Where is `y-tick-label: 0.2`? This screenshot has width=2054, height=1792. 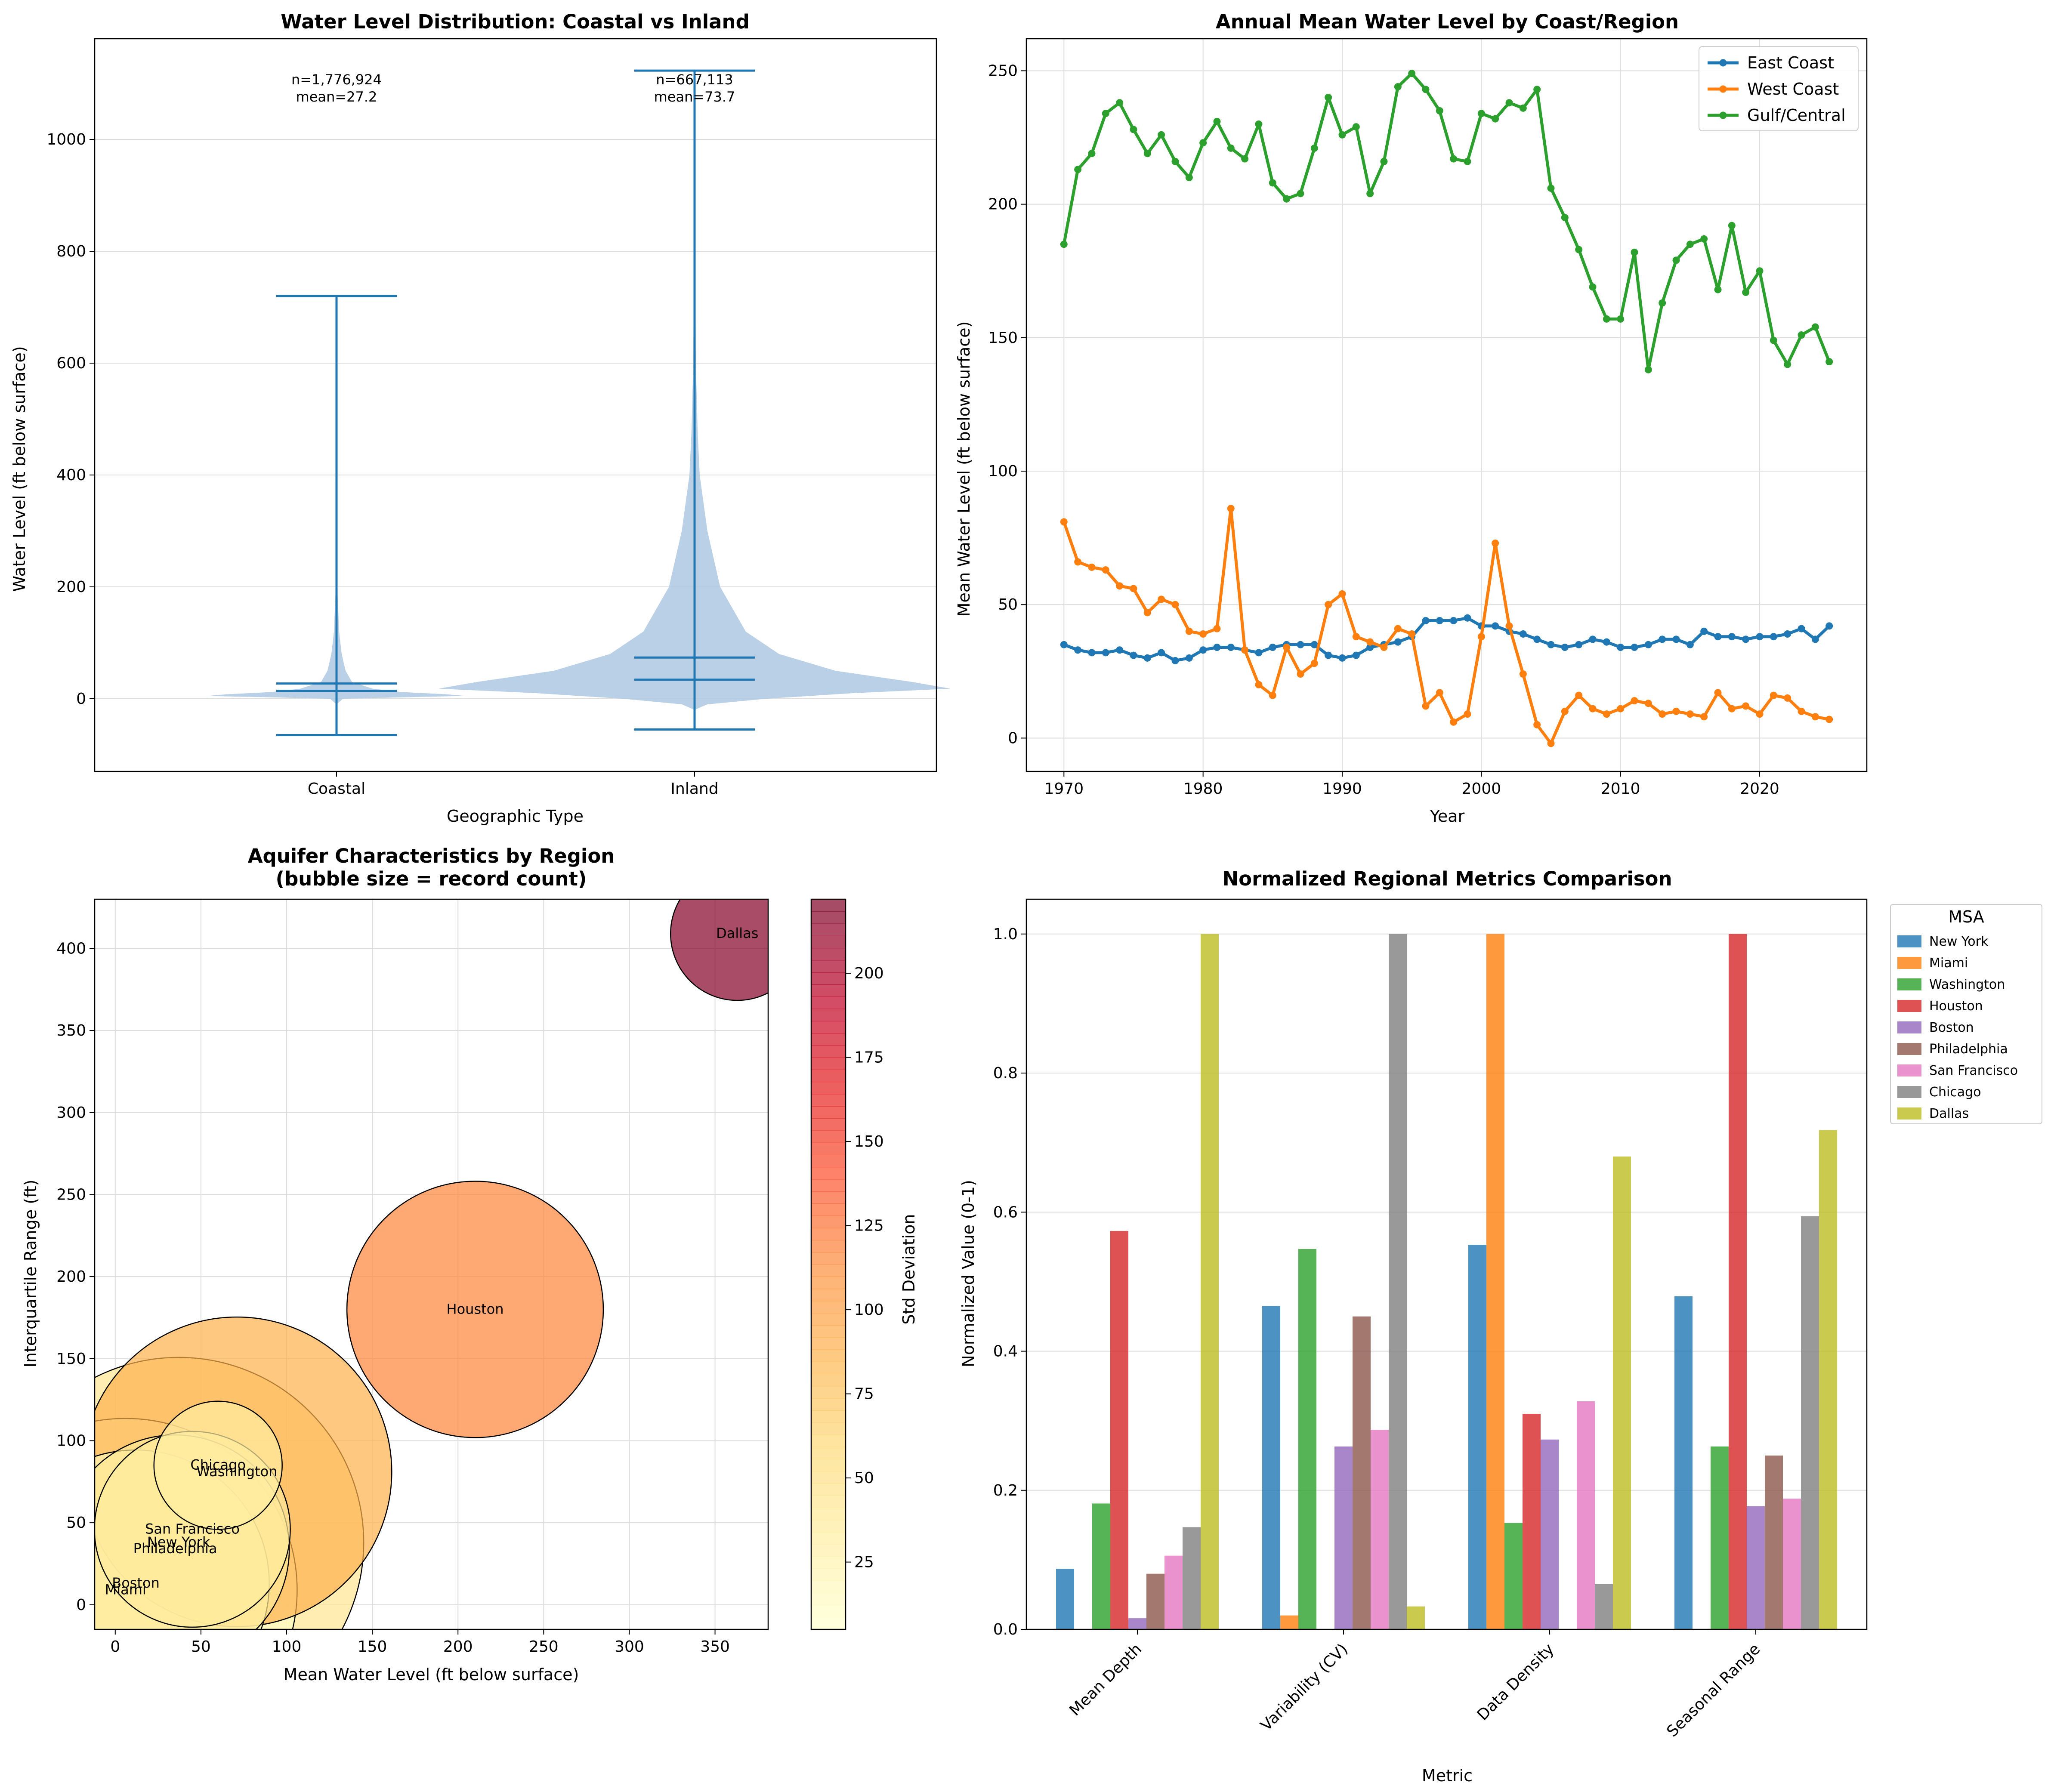 y-tick-label: 0.2 is located at coordinates (1005, 1490).